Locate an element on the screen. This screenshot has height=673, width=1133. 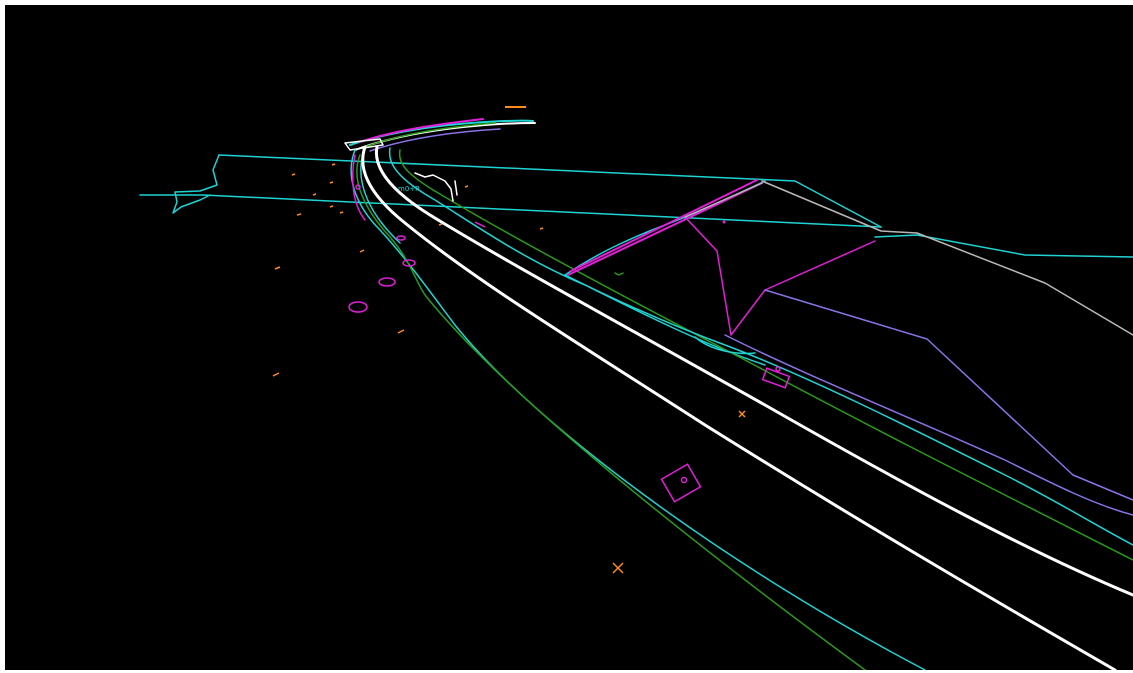
right-cyan-edge-inner is located at coordinates (577, 256).